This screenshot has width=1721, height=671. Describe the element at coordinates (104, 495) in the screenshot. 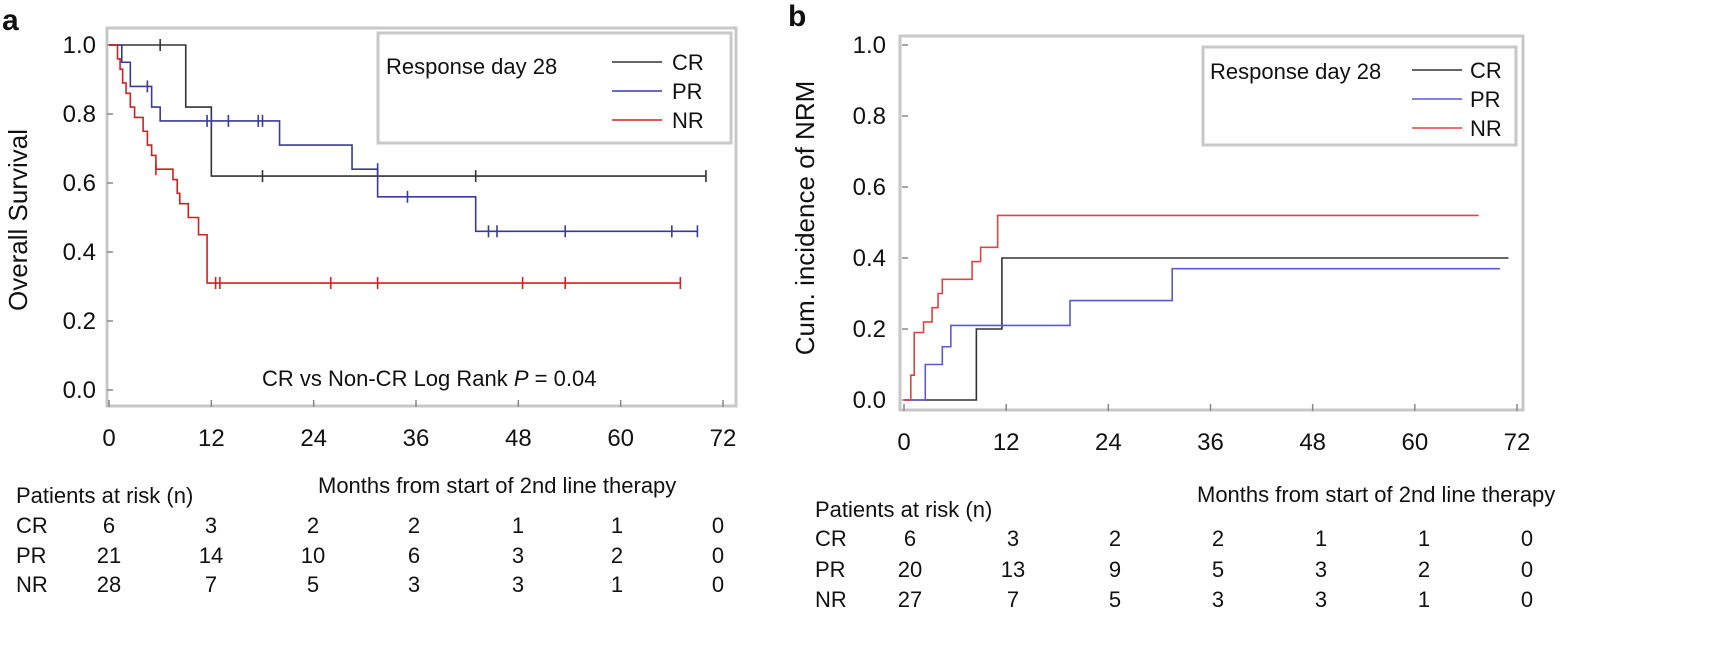

I see `risk-table-title-a: Patients at risk (n)` at that location.